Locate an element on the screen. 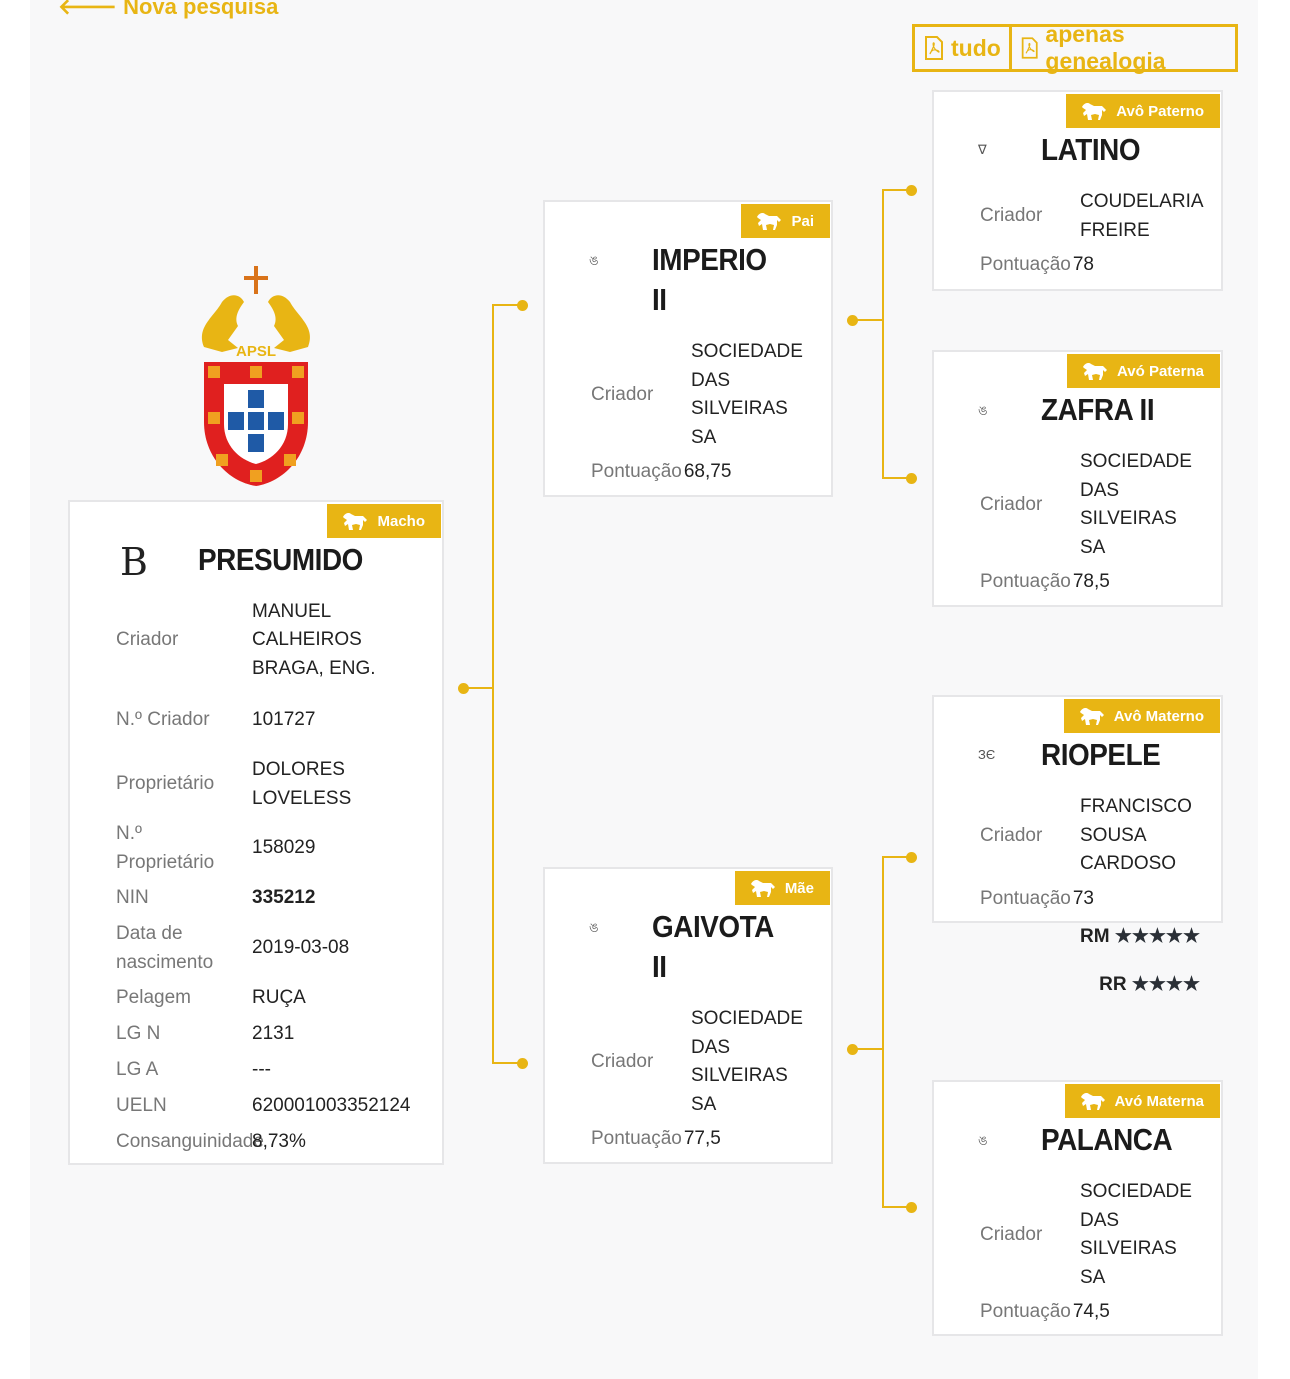 The height and width of the screenshot is (1379, 1290). relation-badge: Pai is located at coordinates (785, 221).